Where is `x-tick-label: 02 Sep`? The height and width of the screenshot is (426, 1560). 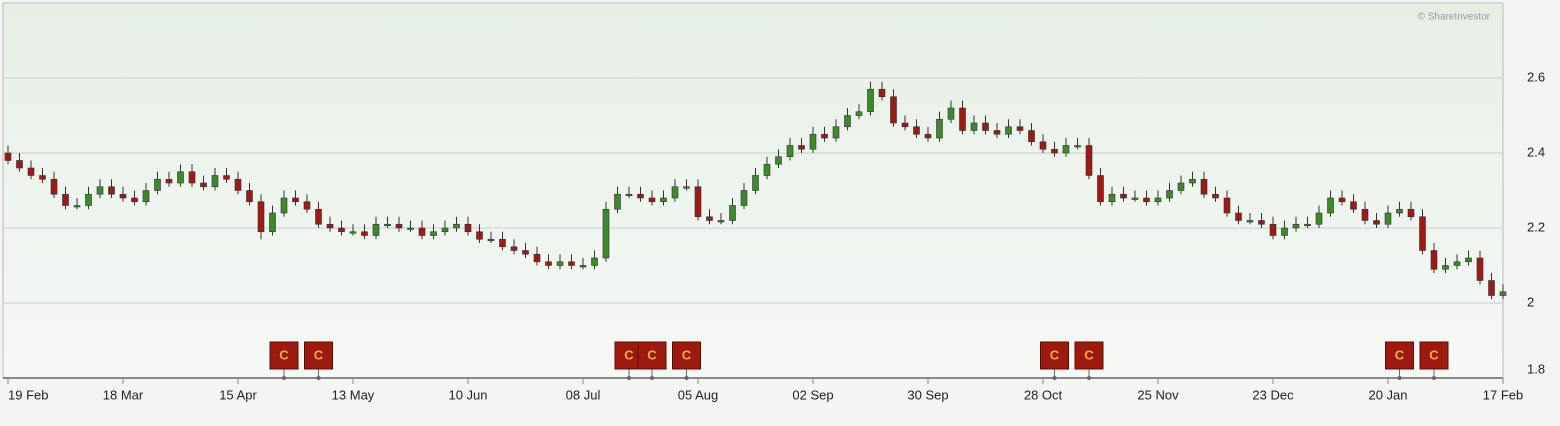
x-tick-label: 02 Sep is located at coordinates (812, 394).